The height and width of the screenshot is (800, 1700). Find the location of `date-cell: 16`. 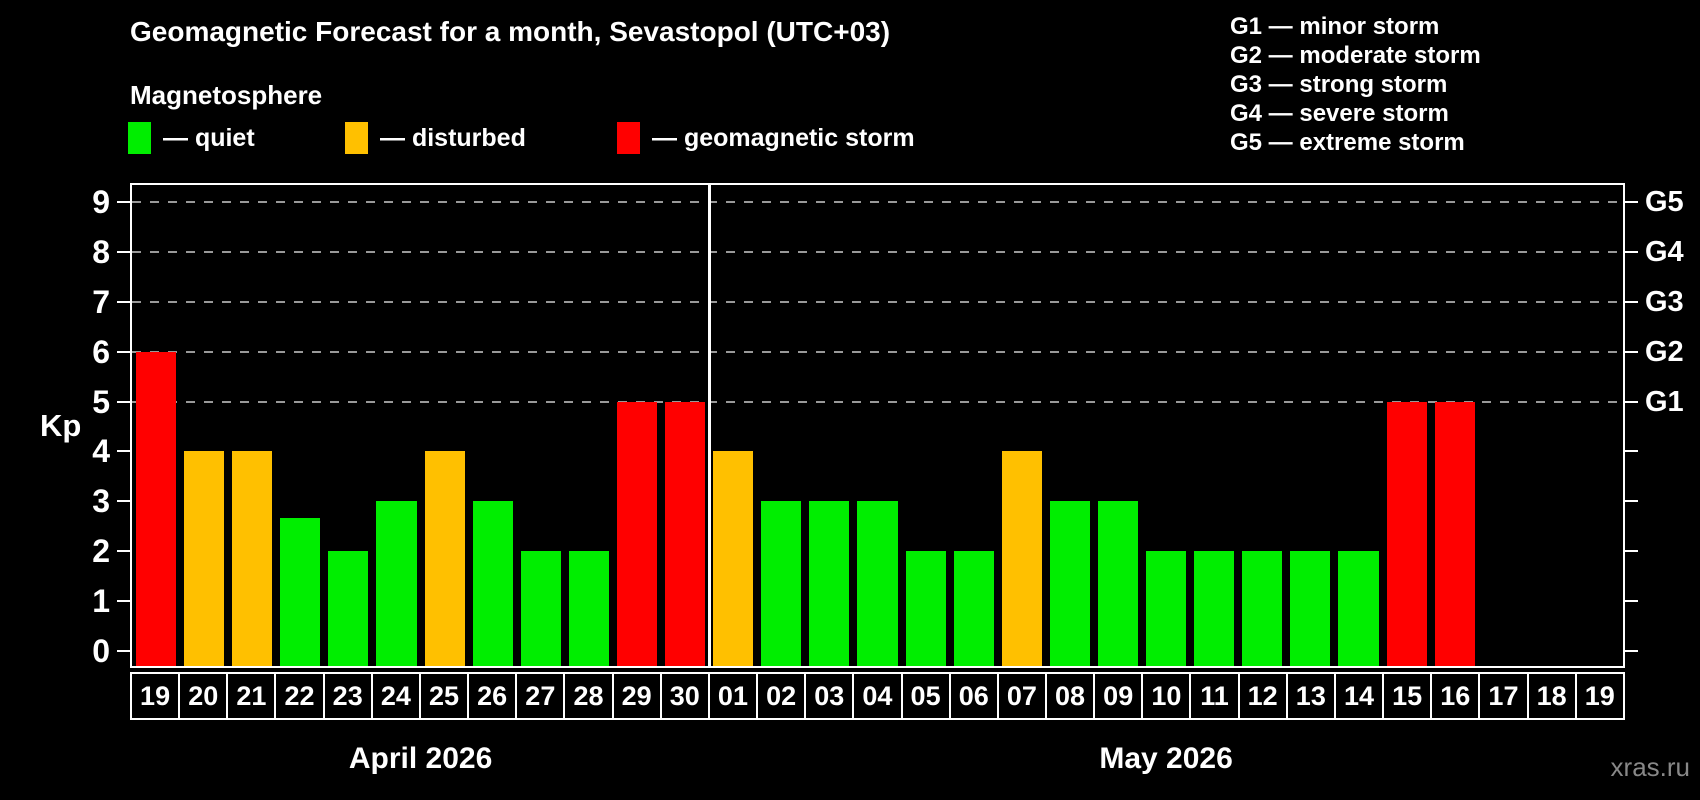

date-cell: 16 is located at coordinates (1456, 696).